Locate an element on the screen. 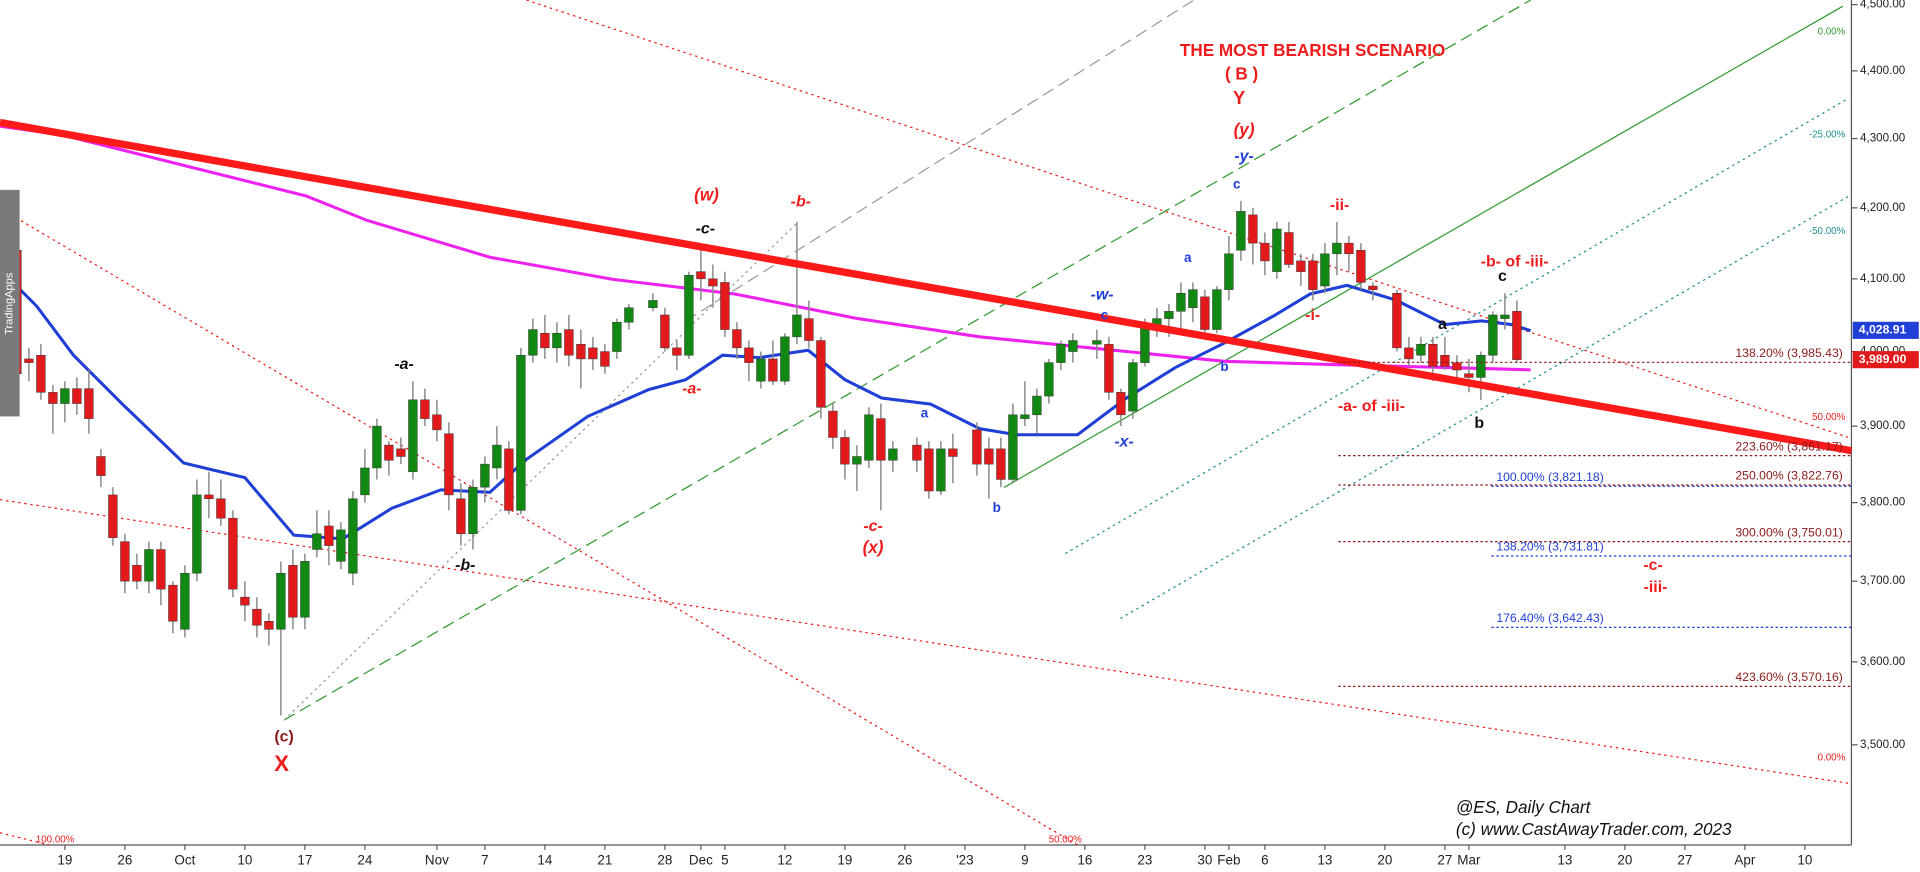 This screenshot has height=872, width=1920. price-tag-label: 4,028.91 is located at coordinates (1883, 330).